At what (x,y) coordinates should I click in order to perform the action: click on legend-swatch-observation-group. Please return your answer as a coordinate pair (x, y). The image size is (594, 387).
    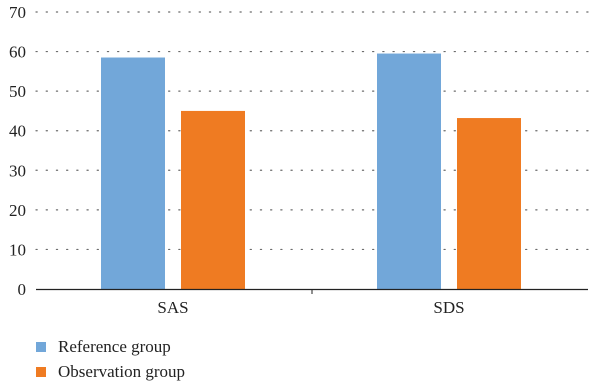
    Looking at the image, I should click on (41, 371).